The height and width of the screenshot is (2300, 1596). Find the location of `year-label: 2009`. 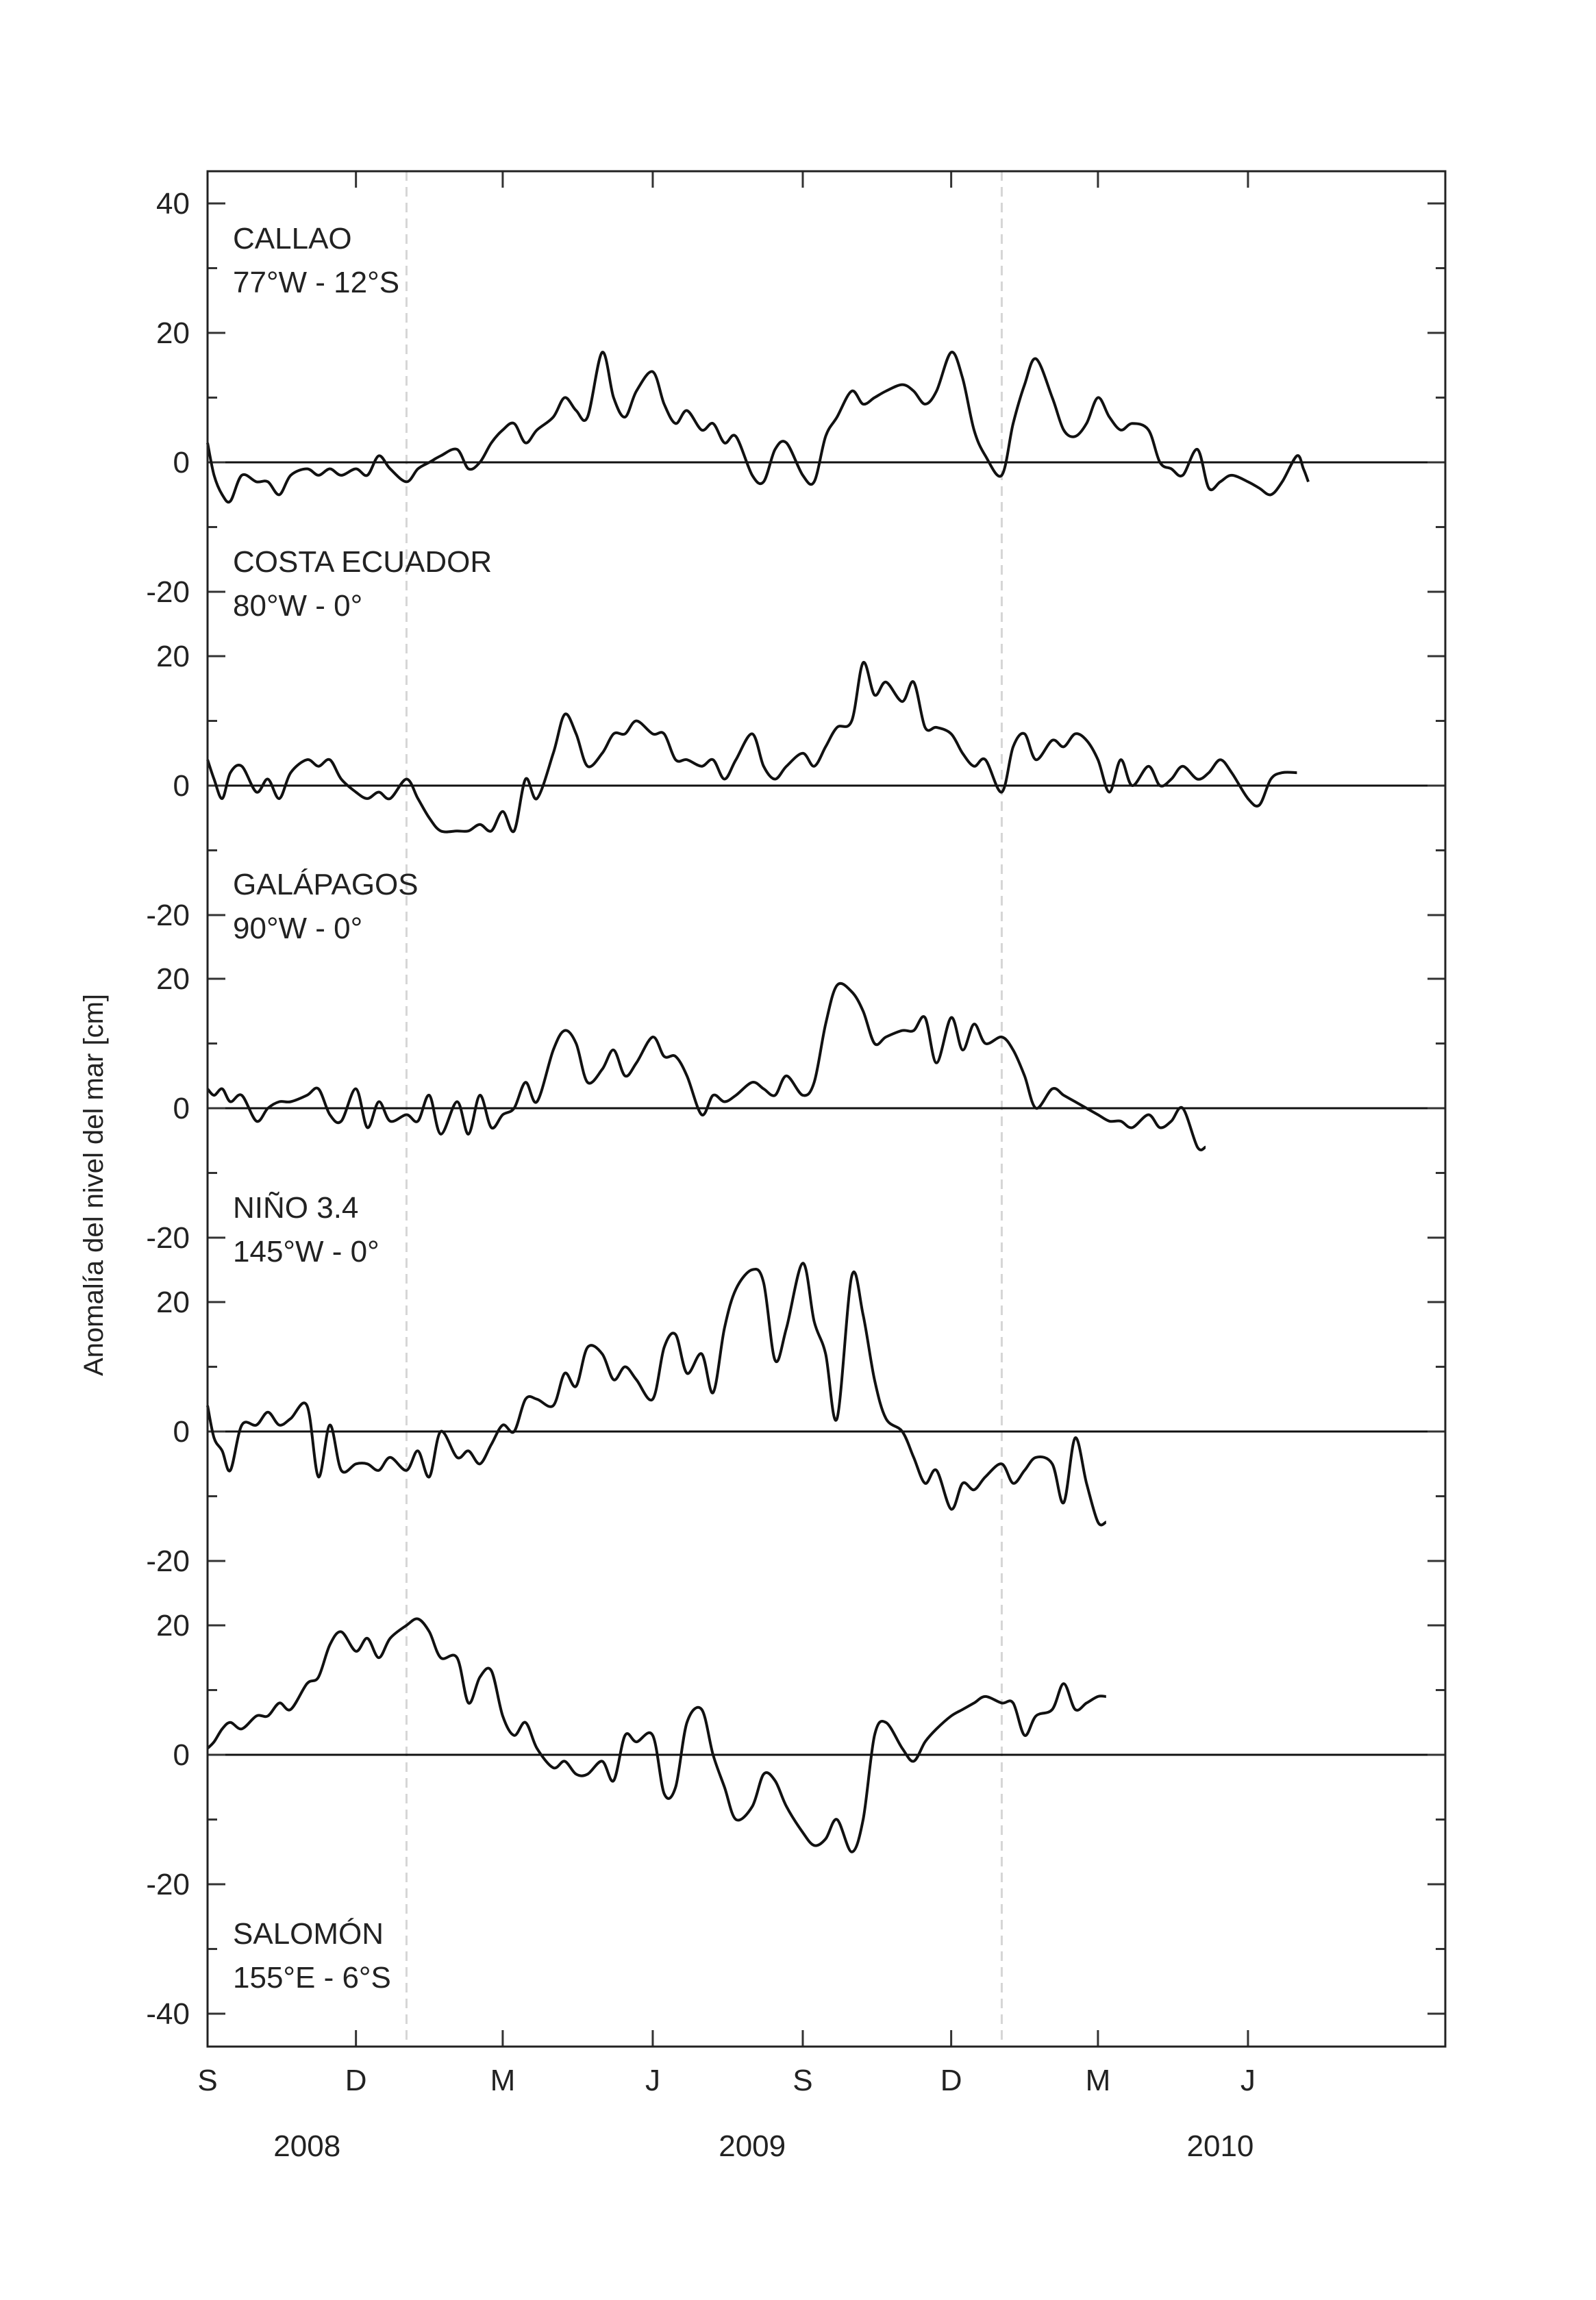

year-label: 2009 is located at coordinates (752, 2146).